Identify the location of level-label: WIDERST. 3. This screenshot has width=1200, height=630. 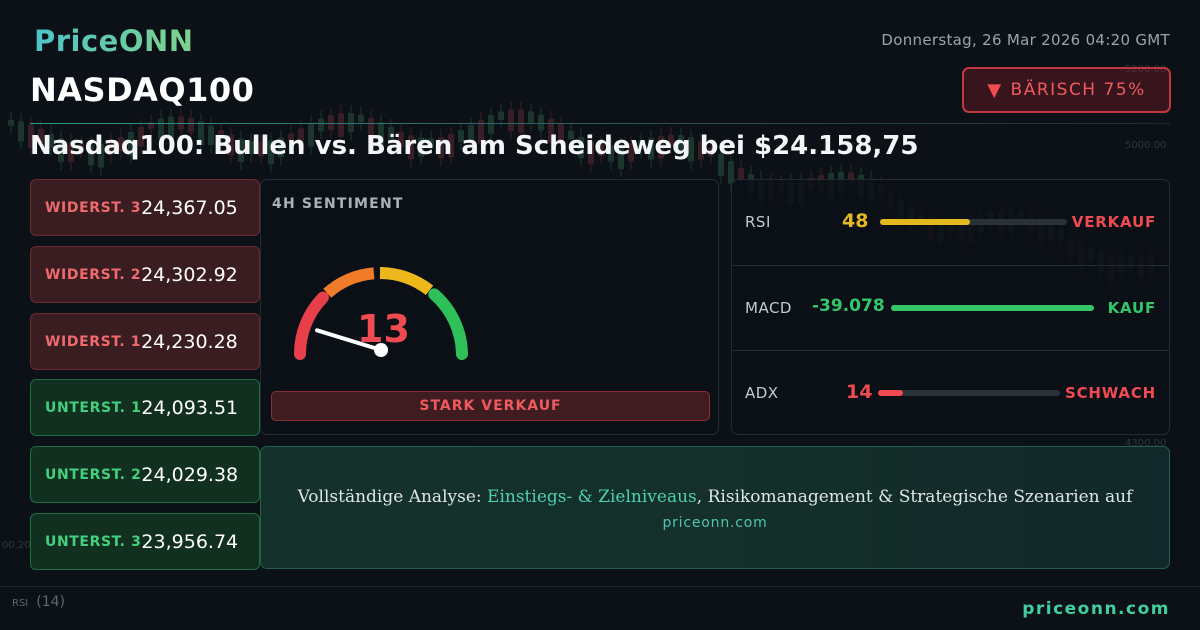
(93, 207).